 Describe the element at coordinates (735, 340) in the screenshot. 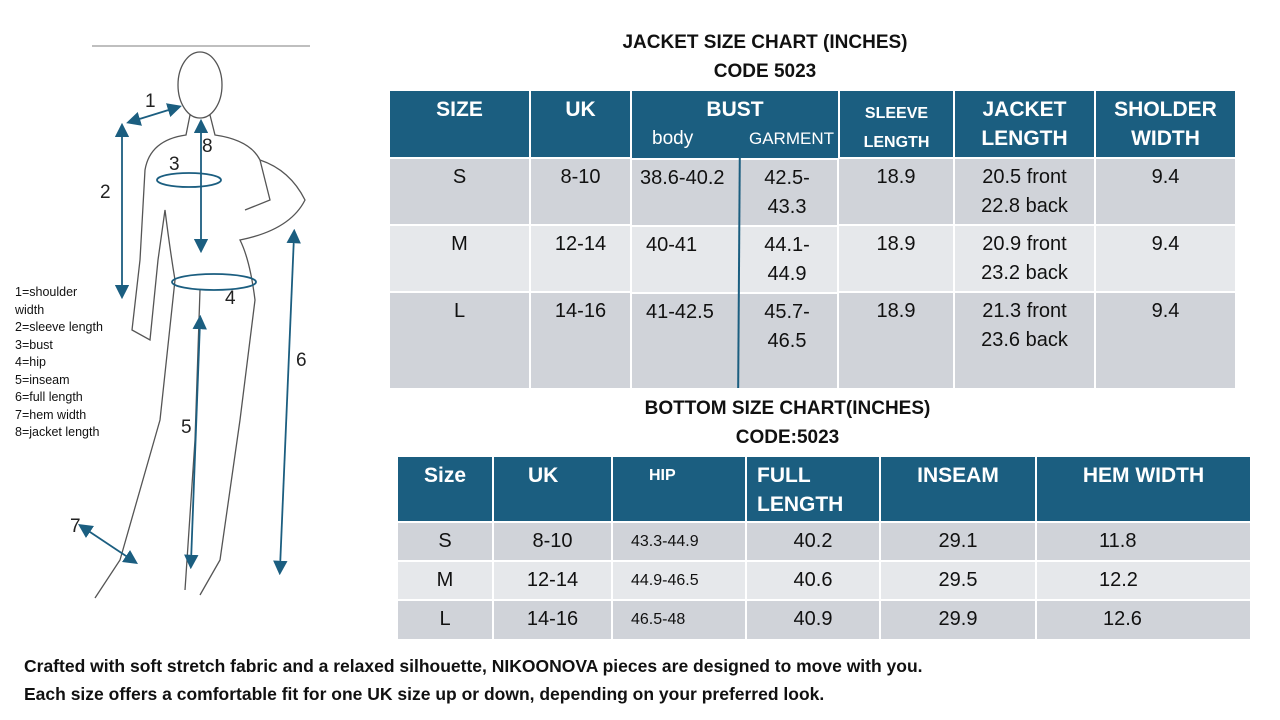

I see `cell-bust: 41-42.5 45.7- 46.5` at that location.